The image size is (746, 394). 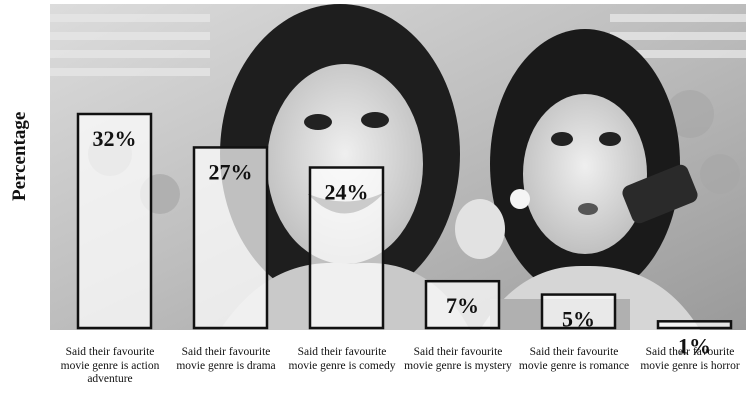 What do you see at coordinates (694, 345) in the screenshot?
I see `bar-value-label-5: 1%` at bounding box center [694, 345].